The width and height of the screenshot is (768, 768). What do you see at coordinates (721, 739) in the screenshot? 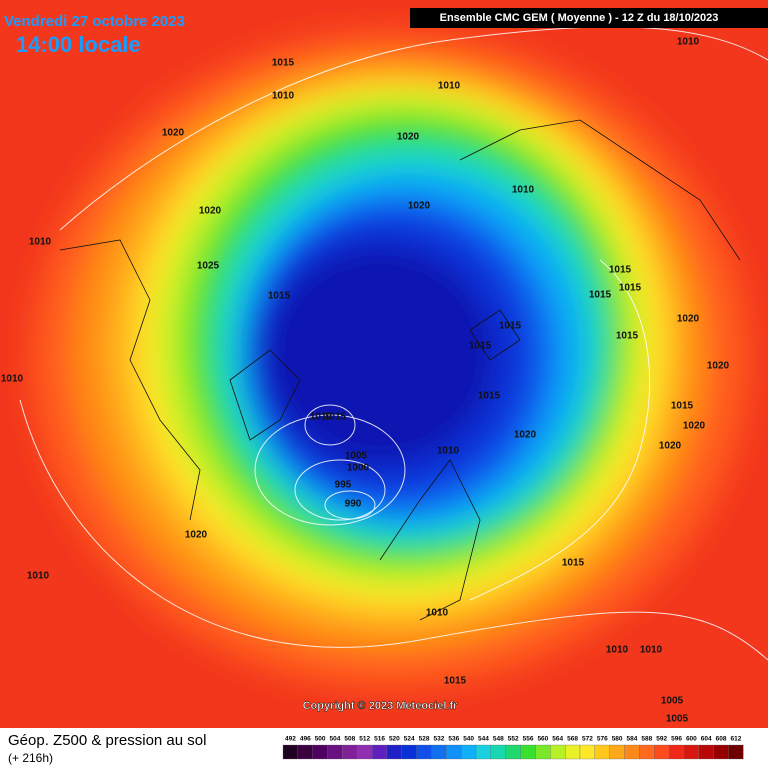
I see `scale-label: 608` at bounding box center [721, 739].